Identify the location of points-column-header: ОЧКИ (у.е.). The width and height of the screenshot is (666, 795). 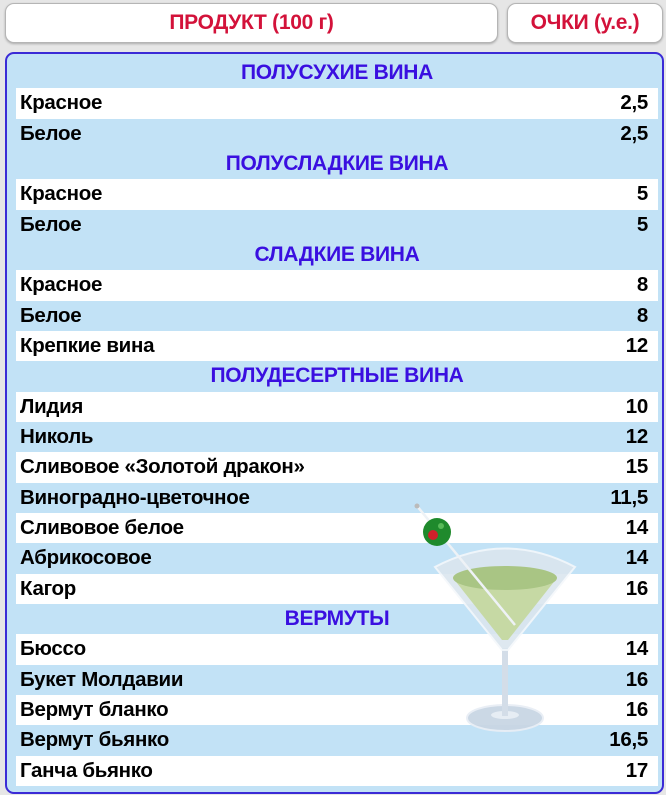
(585, 23).